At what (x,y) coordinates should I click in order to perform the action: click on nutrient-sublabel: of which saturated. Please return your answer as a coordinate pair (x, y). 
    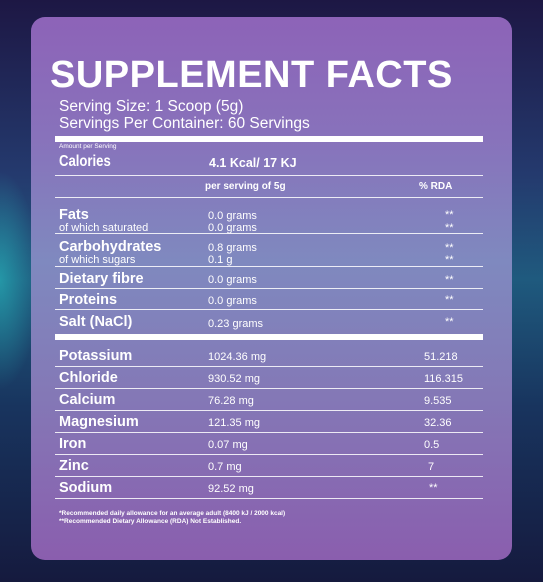
    Looking at the image, I should click on (104, 228).